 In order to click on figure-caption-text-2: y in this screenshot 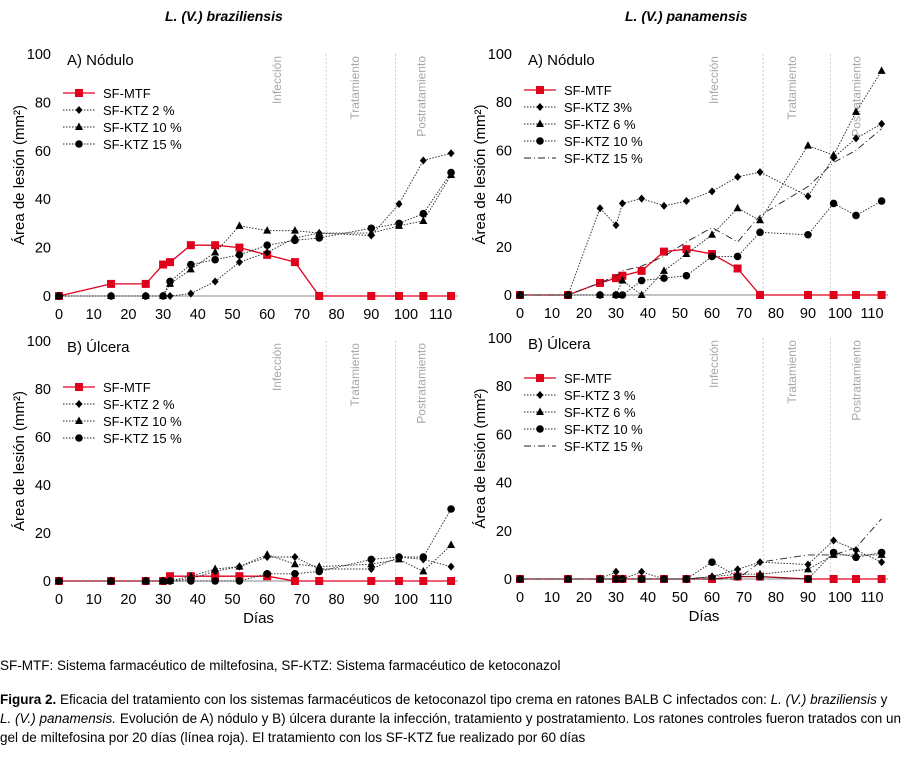, I will do `click(882, 699)`.